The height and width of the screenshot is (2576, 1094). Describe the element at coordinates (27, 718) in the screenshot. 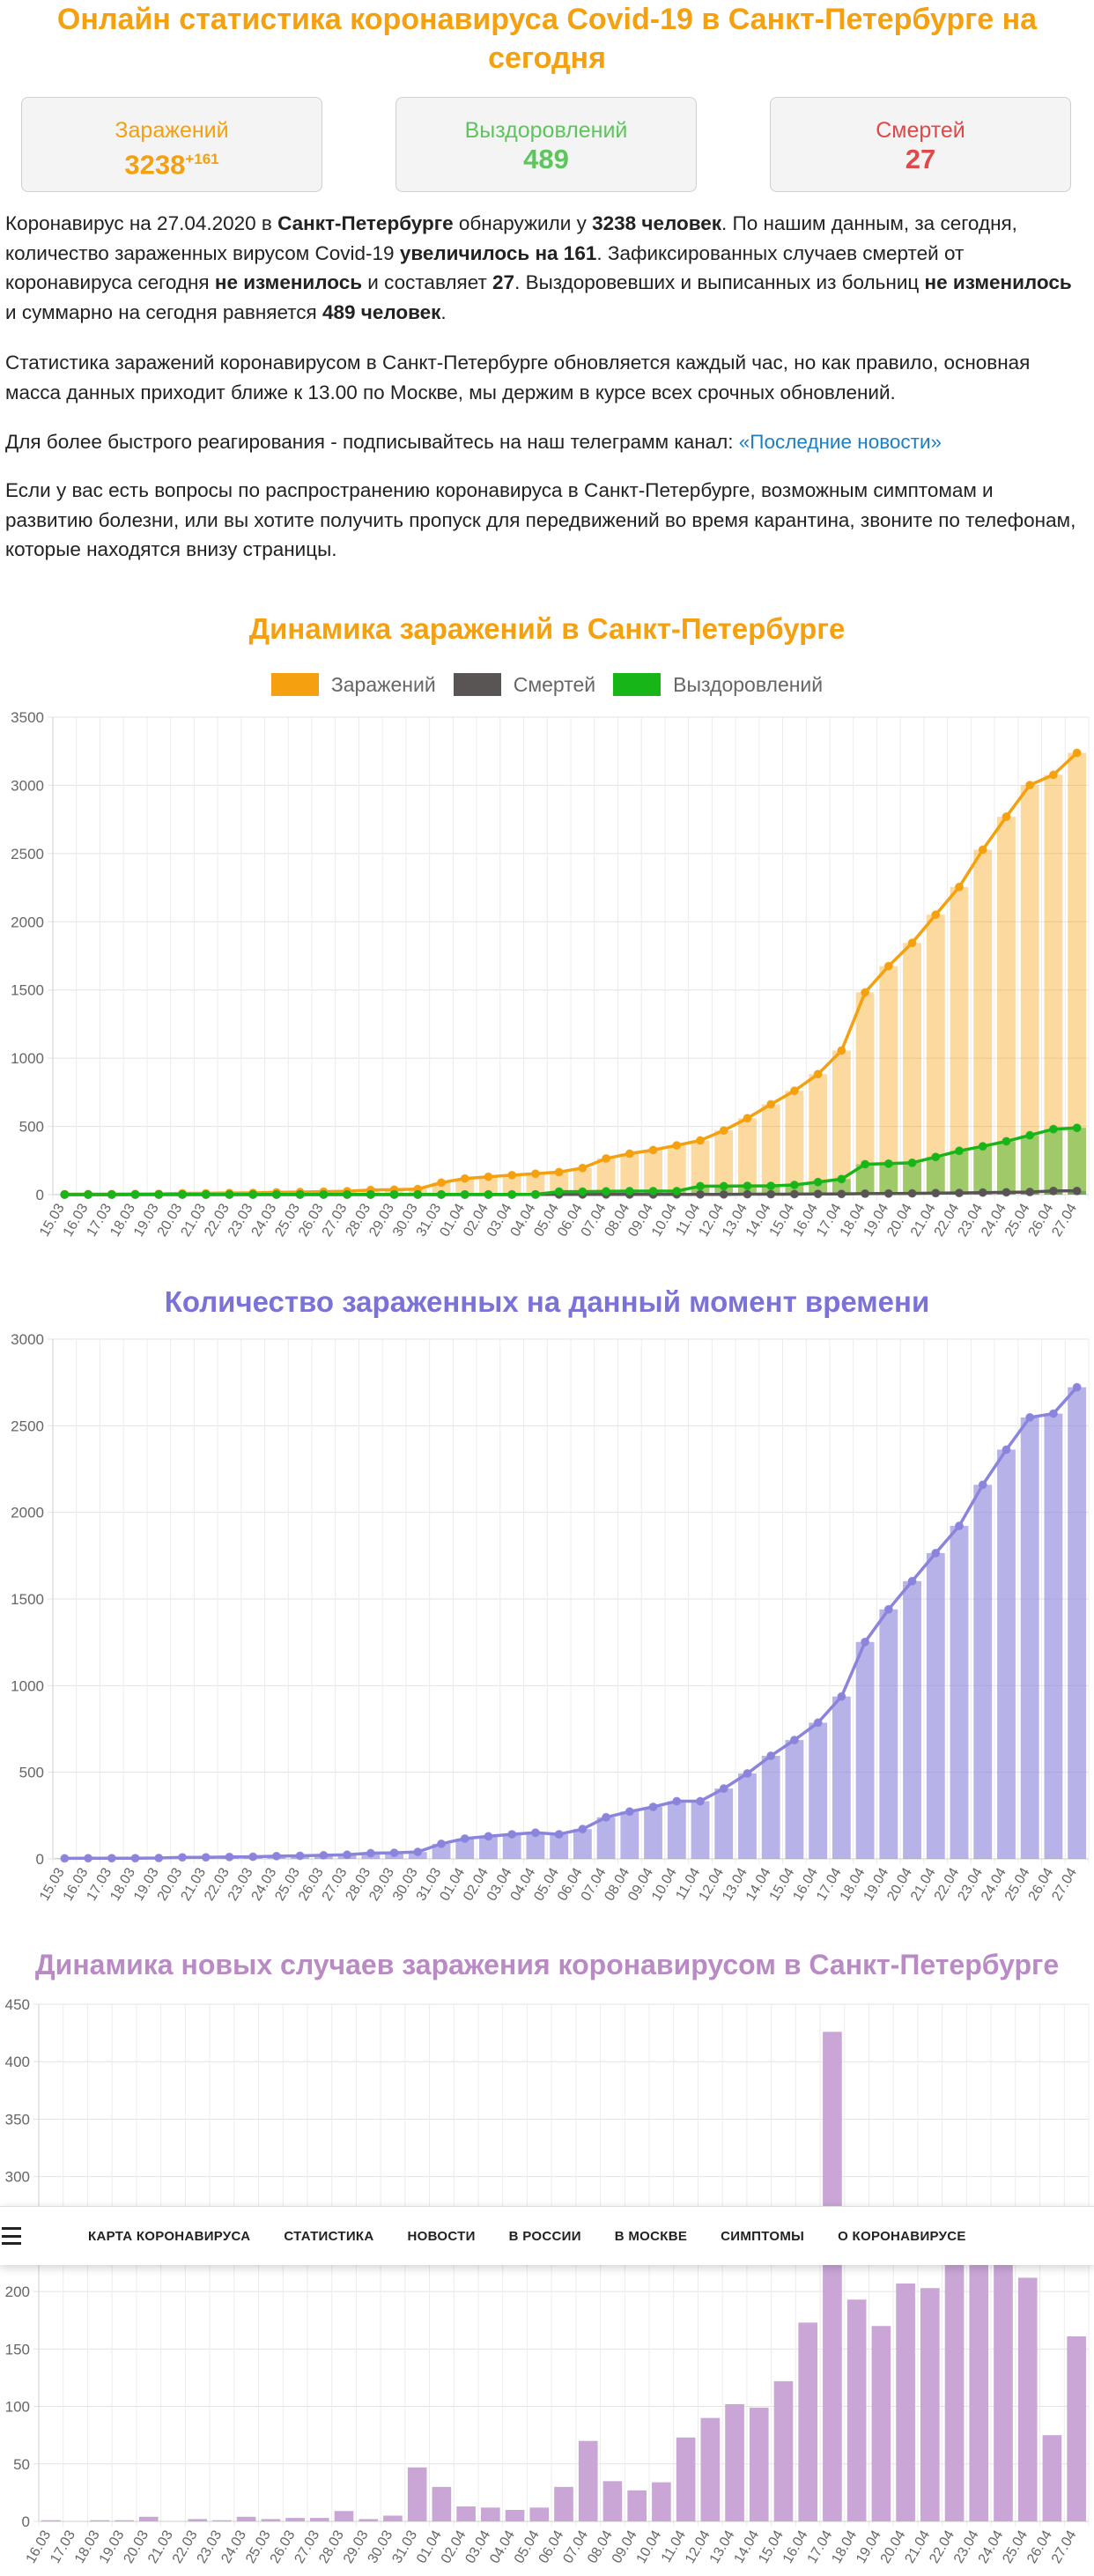

I see `y-tick-label: 3500` at that location.